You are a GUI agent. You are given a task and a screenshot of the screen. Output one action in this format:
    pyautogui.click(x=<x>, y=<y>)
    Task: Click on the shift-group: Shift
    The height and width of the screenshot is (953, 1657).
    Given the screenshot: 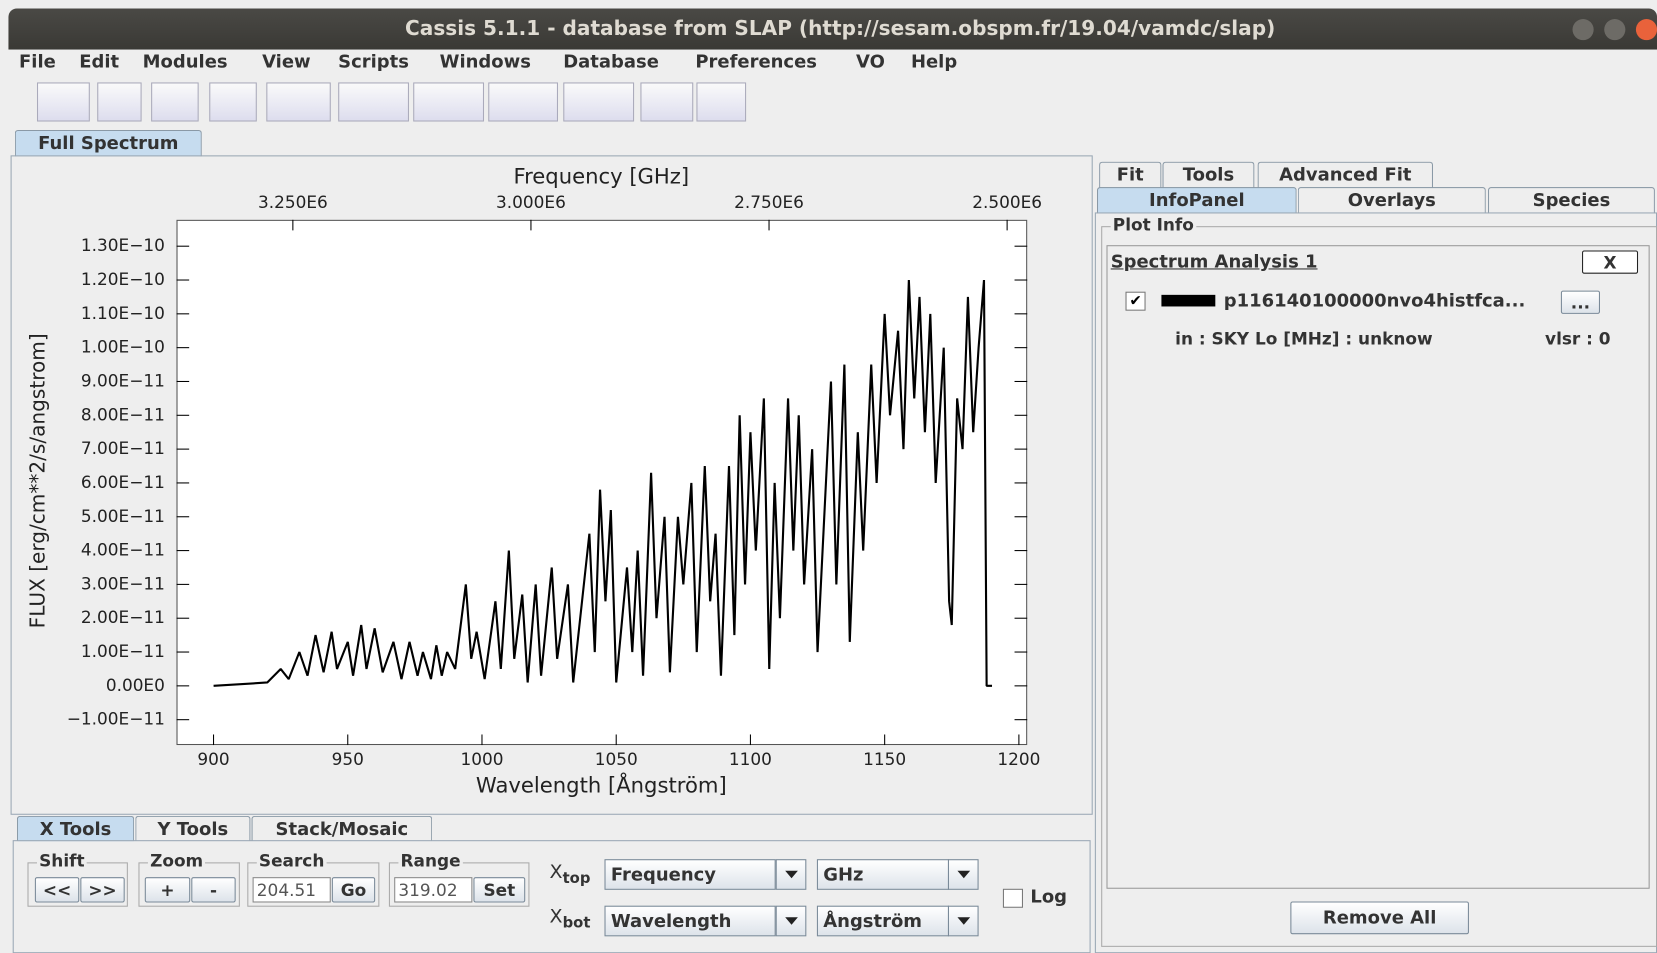 What is the action you would take?
    pyautogui.click(x=77, y=878)
    